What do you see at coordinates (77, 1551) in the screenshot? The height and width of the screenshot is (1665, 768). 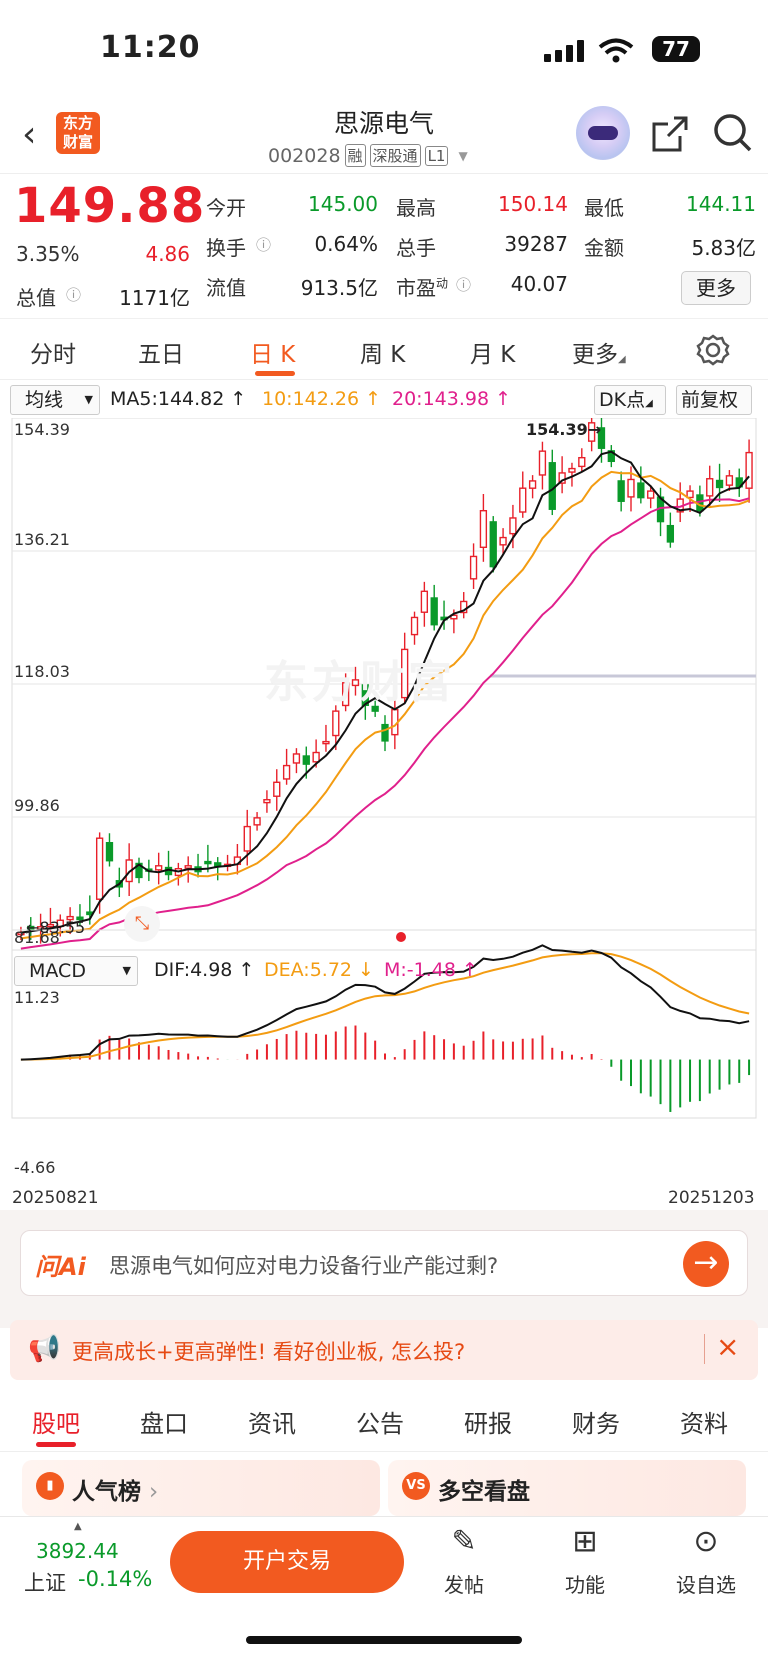 I see `index-value: 3892.44` at bounding box center [77, 1551].